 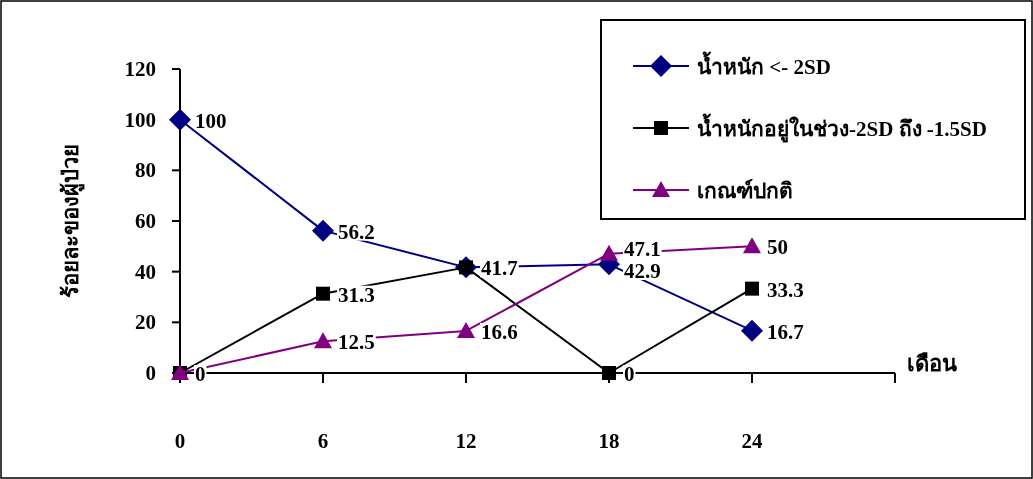 What do you see at coordinates (466, 441) in the screenshot?
I see `x-tick-label: 12` at bounding box center [466, 441].